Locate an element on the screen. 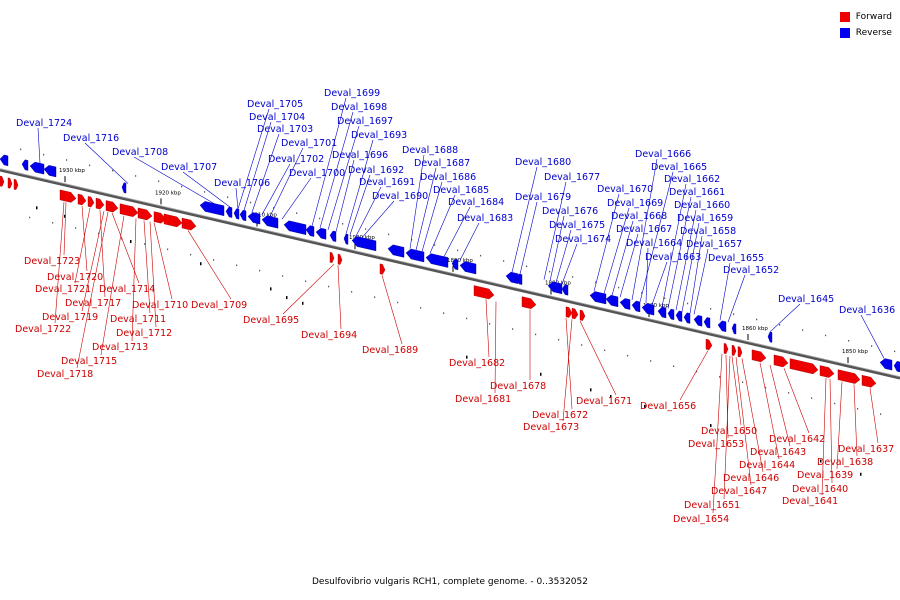  reverse-gene-label: Deval_1645 is located at coordinates (806, 299).